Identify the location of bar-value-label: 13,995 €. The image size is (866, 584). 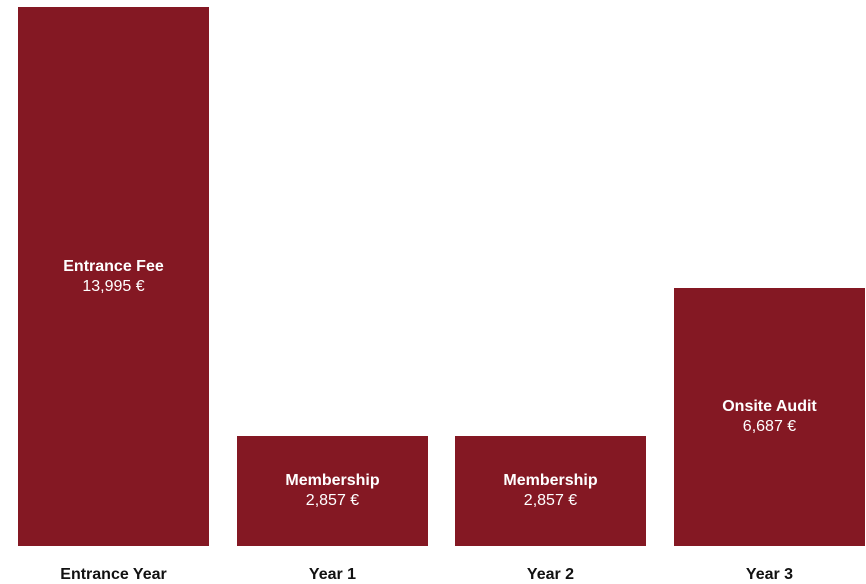
(113, 286).